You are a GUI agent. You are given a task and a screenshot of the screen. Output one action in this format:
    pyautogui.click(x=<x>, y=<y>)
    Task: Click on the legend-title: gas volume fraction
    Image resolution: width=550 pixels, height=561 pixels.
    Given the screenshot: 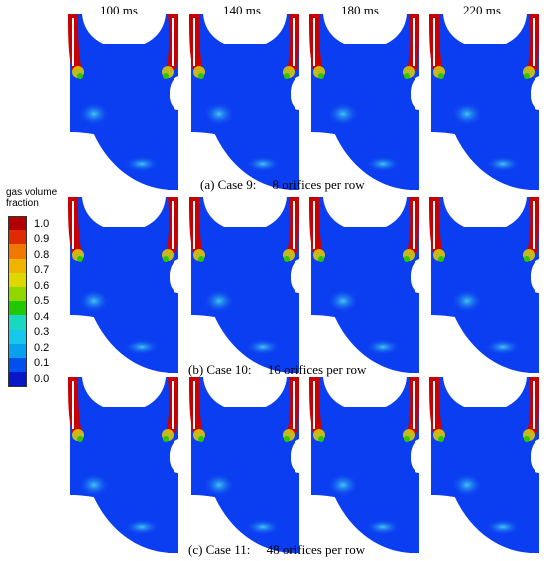 What is the action you would take?
    pyautogui.click(x=31, y=198)
    